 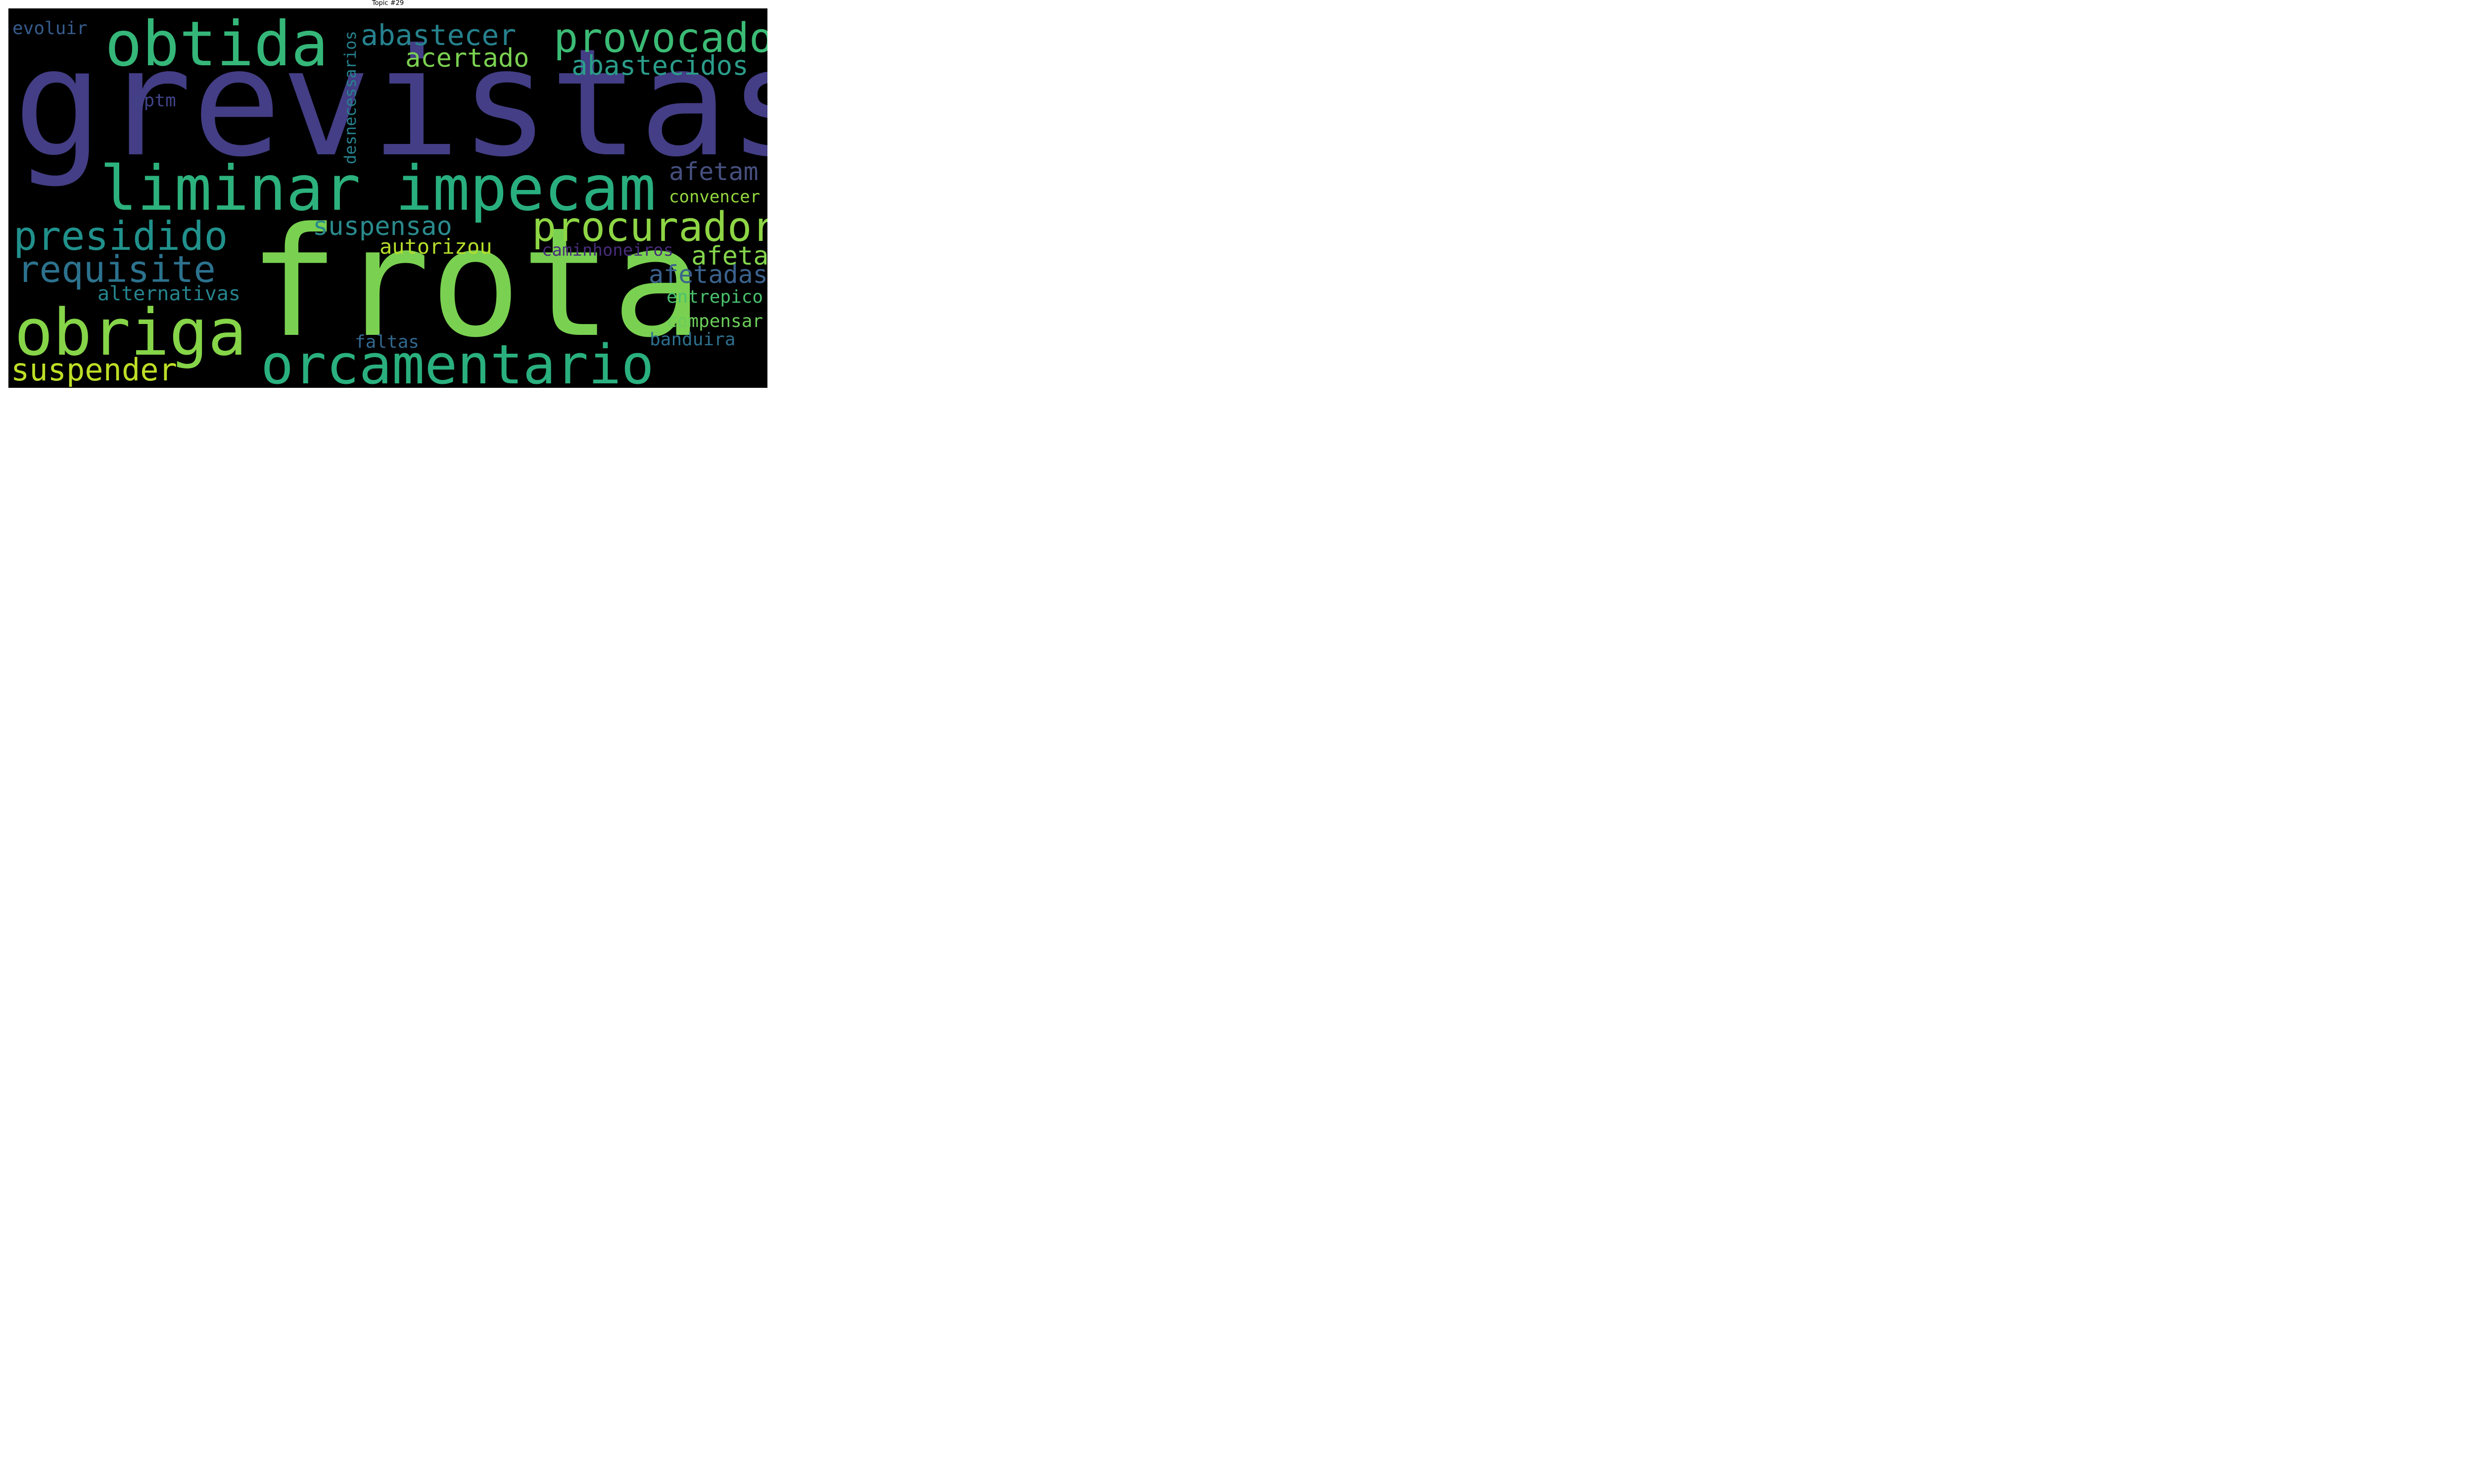 What do you see at coordinates (715, 321) in the screenshot?
I see `word-compensar: compensar` at bounding box center [715, 321].